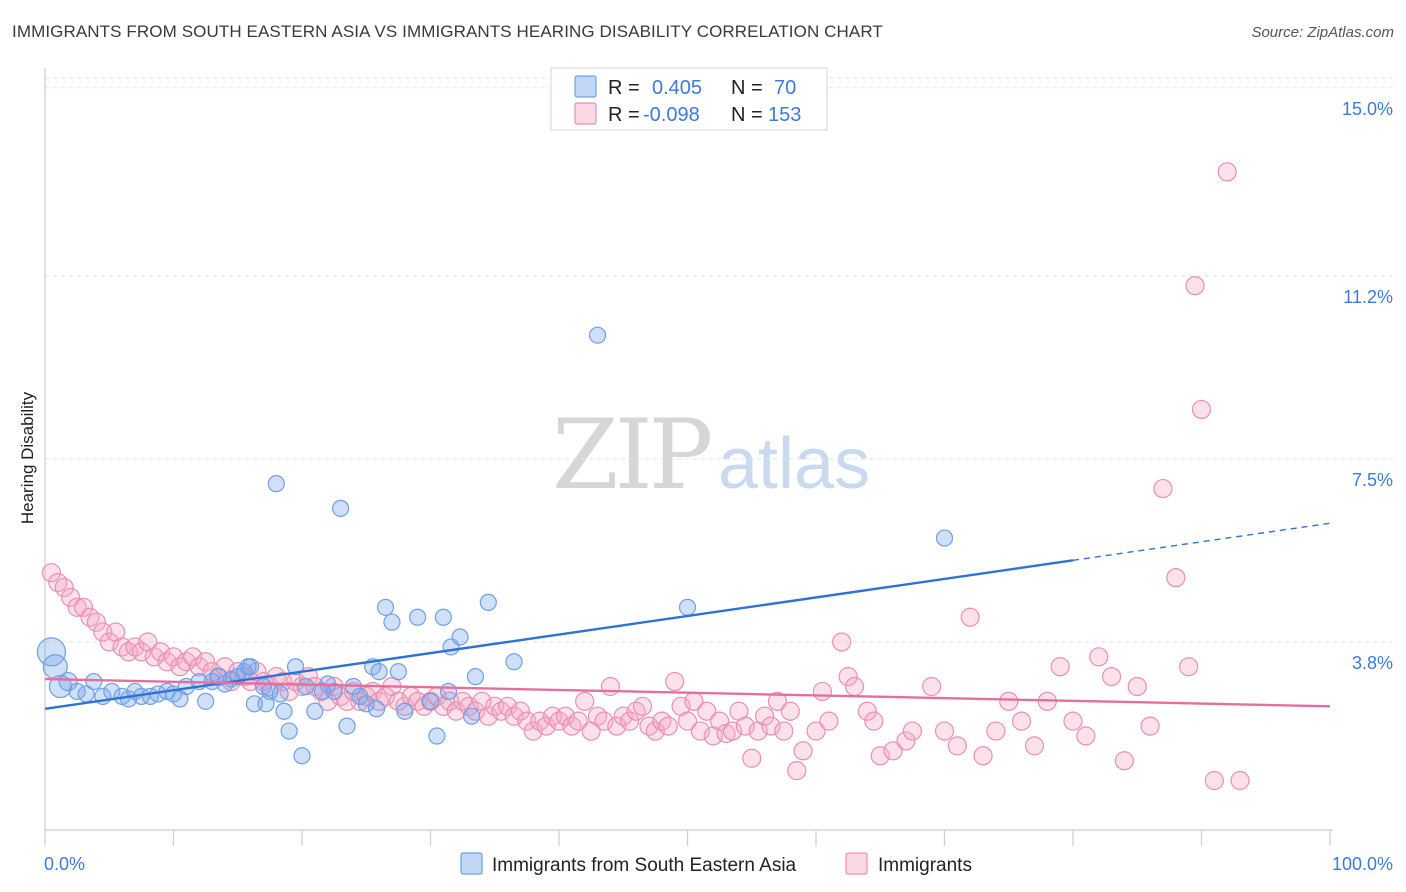 The height and width of the screenshot is (892, 1406). Describe the element at coordinates (1367, 386) in the screenshot. I see `y-tick-labels: 3.8% 7.5% 11.2% 15.0%` at that location.